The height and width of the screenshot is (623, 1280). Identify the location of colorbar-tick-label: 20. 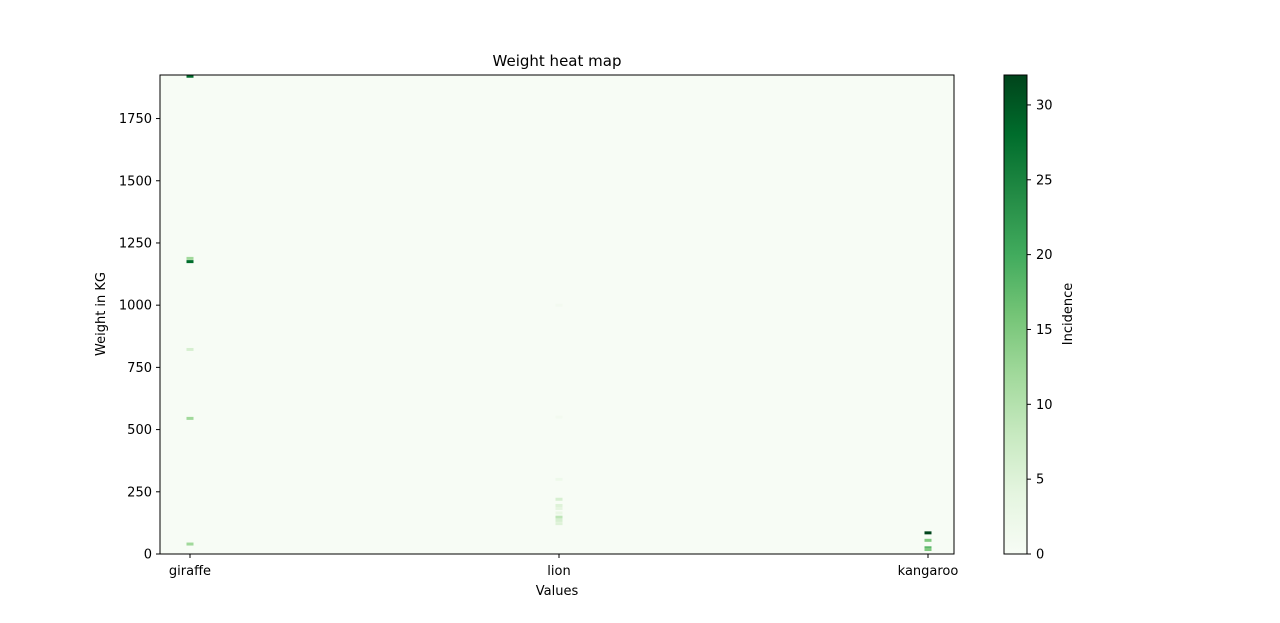
(1044, 255).